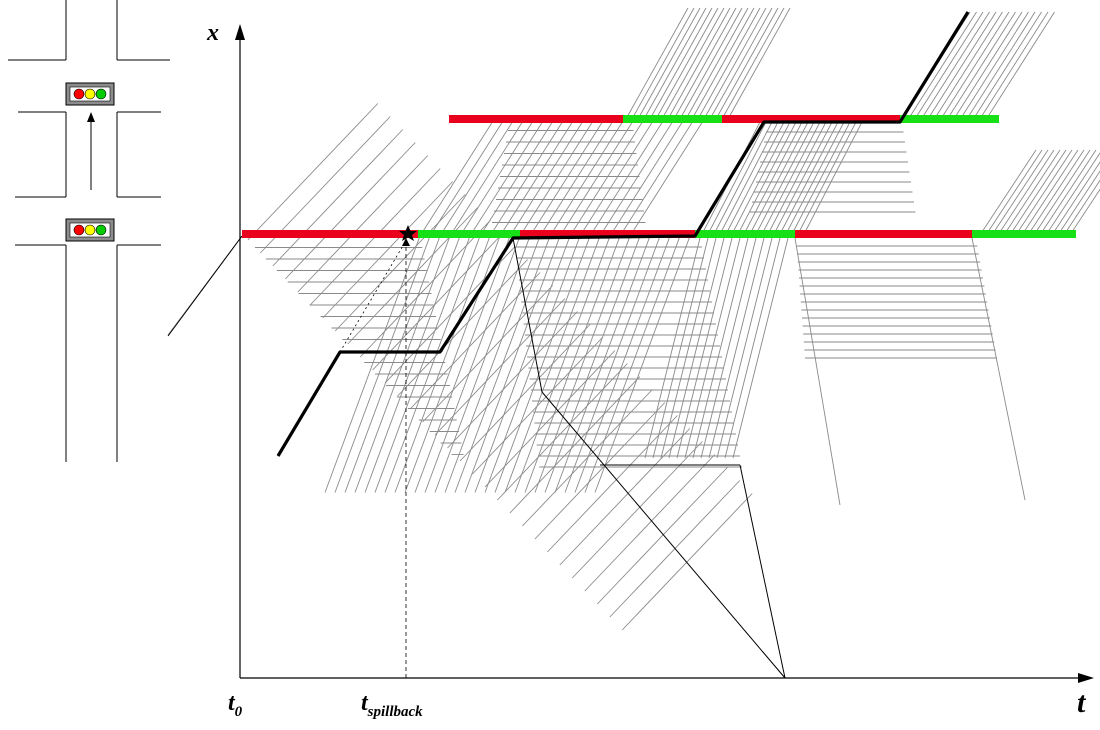  What do you see at coordinates (372, 298) in the screenshot?
I see `spillback-dotted-line` at bounding box center [372, 298].